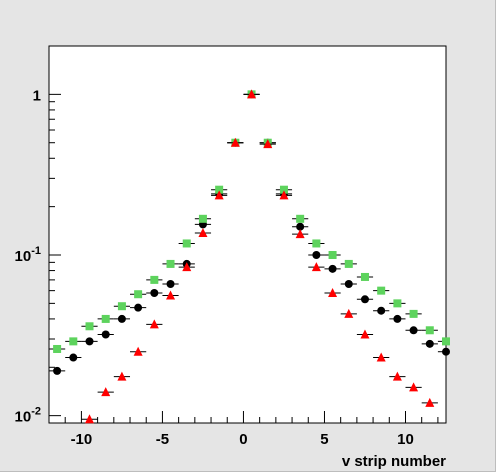 The image size is (496, 472). What do you see at coordinates (37, 95) in the screenshot?
I see `y-tick-label: 1` at bounding box center [37, 95].